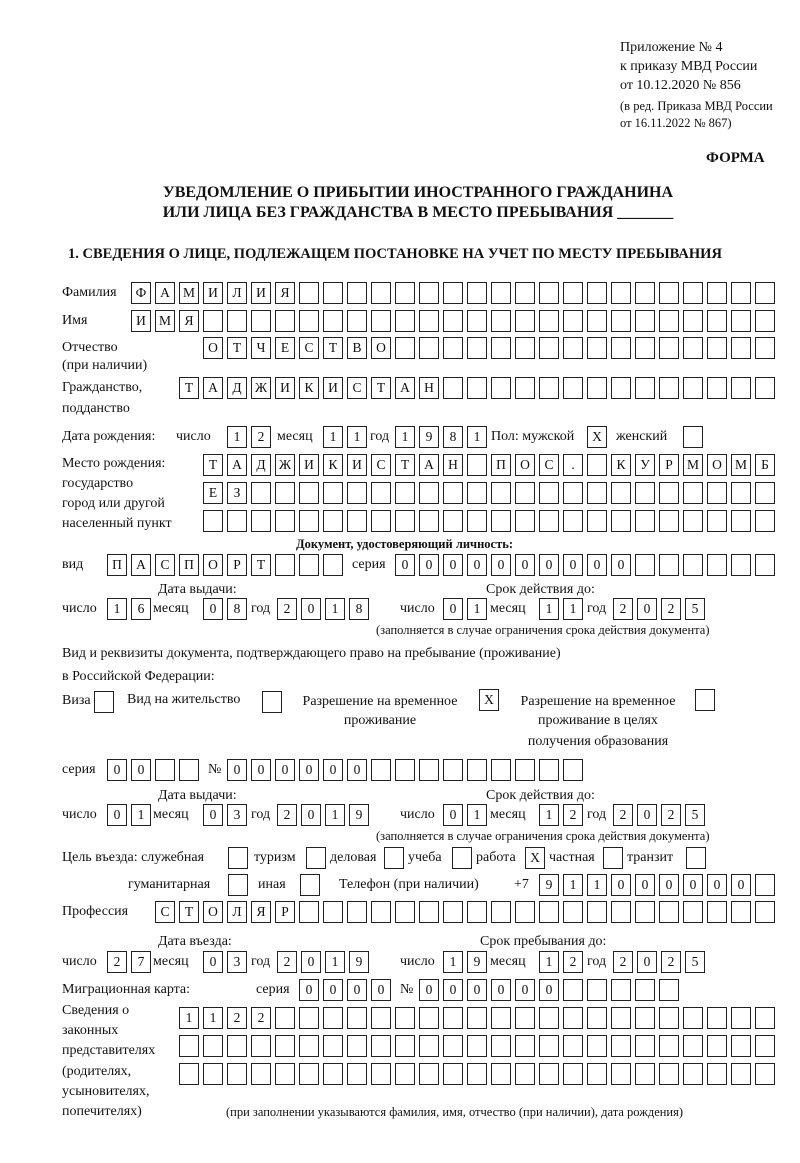 The image size is (800, 1163). Describe the element at coordinates (213, 815) in the screenshot. I see `char-box-rd-issue-month: 0` at that location.